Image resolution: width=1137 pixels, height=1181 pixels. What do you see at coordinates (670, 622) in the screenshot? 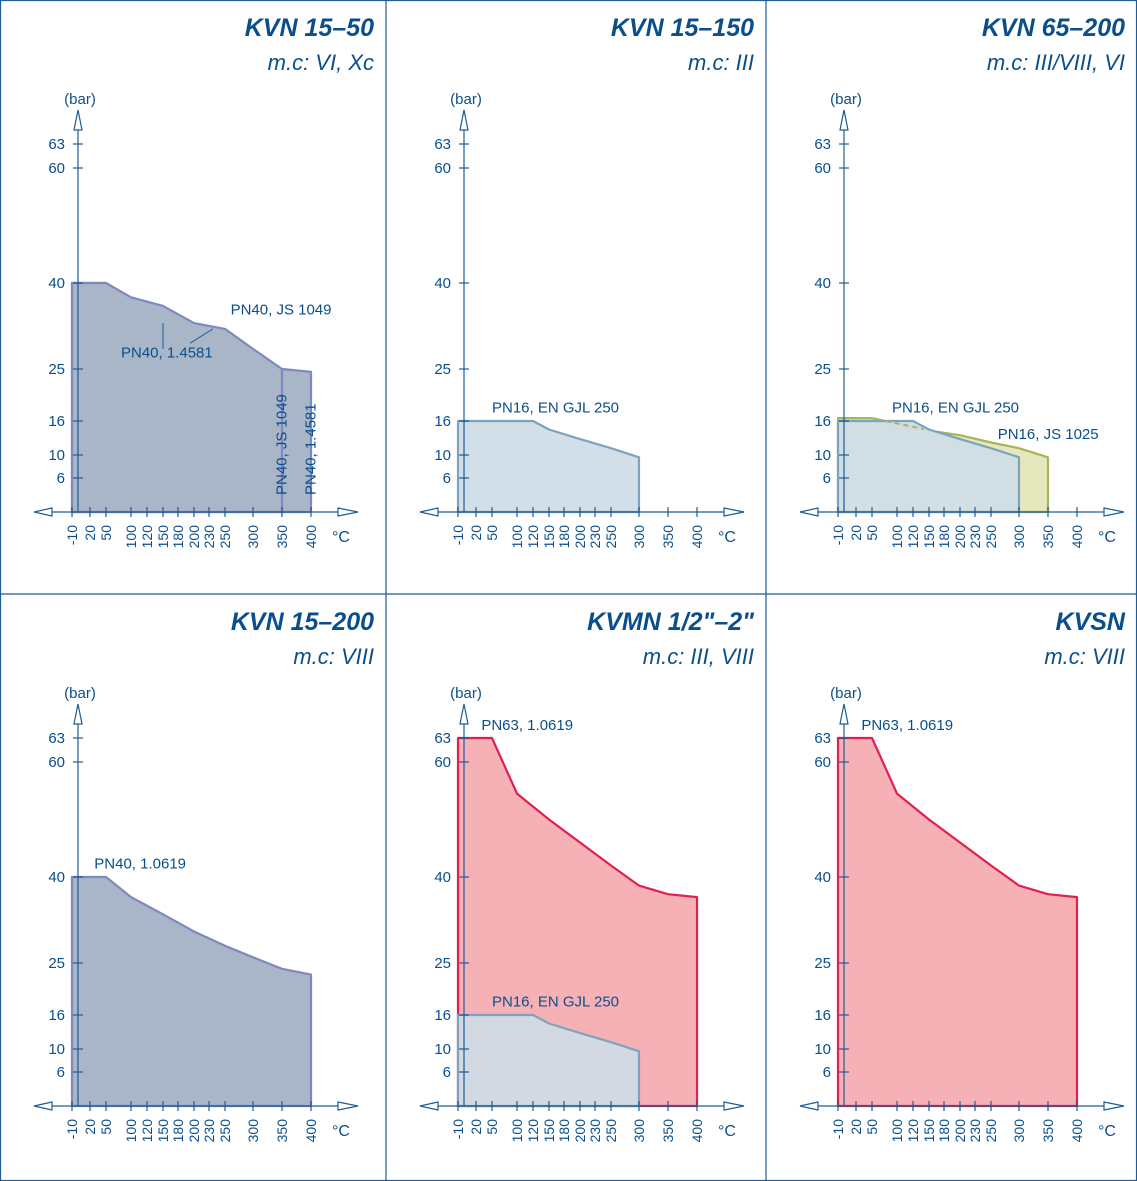
I see `panel-title: KVMN 1/2"–2"` at bounding box center [670, 622].